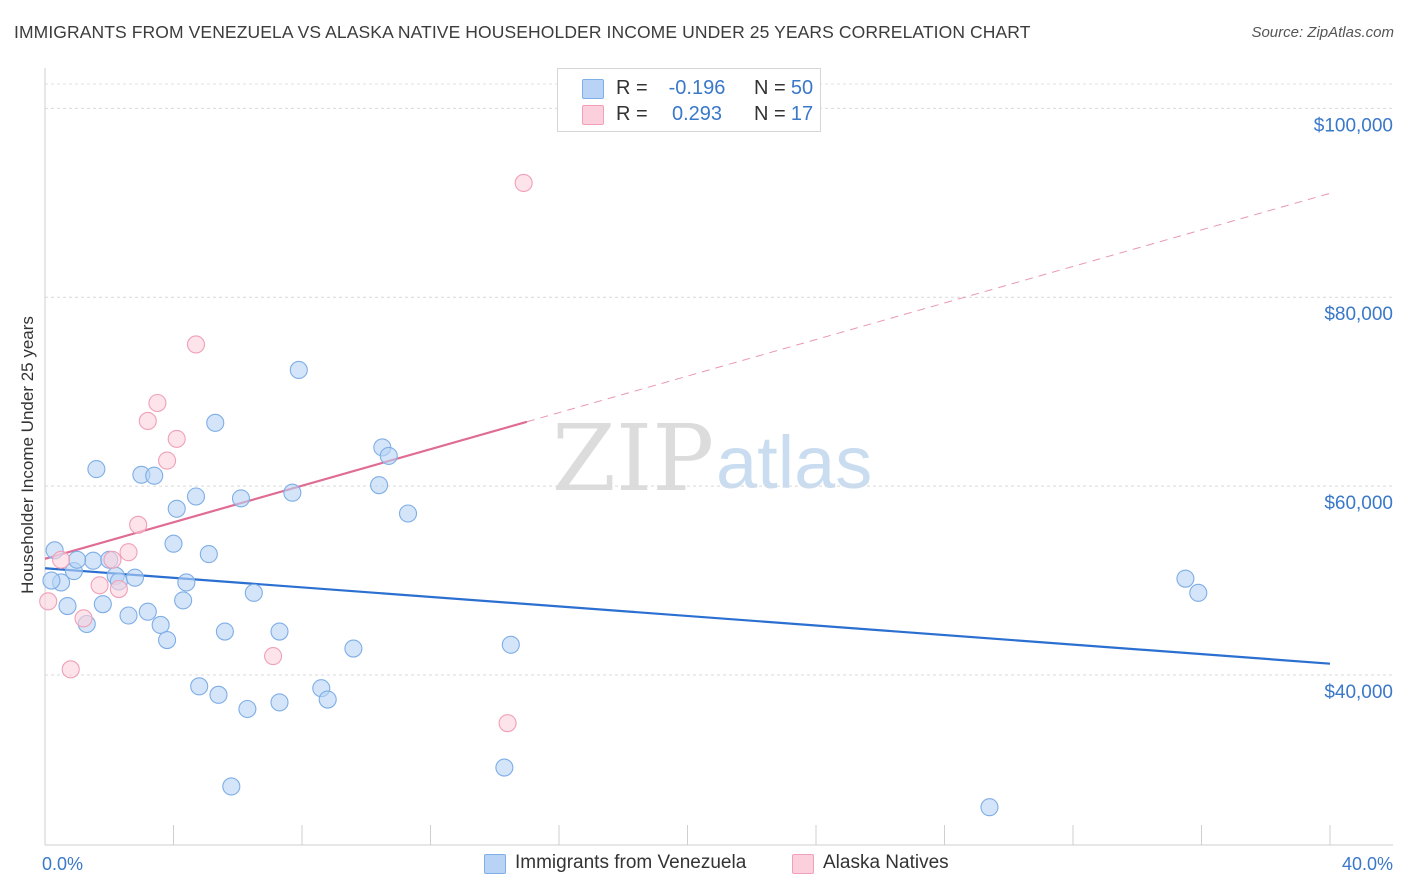 This screenshot has width=1406, height=892. Describe the element at coordinates (495, 864) in the screenshot. I see `bottom-legend-swatch-venezuela` at that location.